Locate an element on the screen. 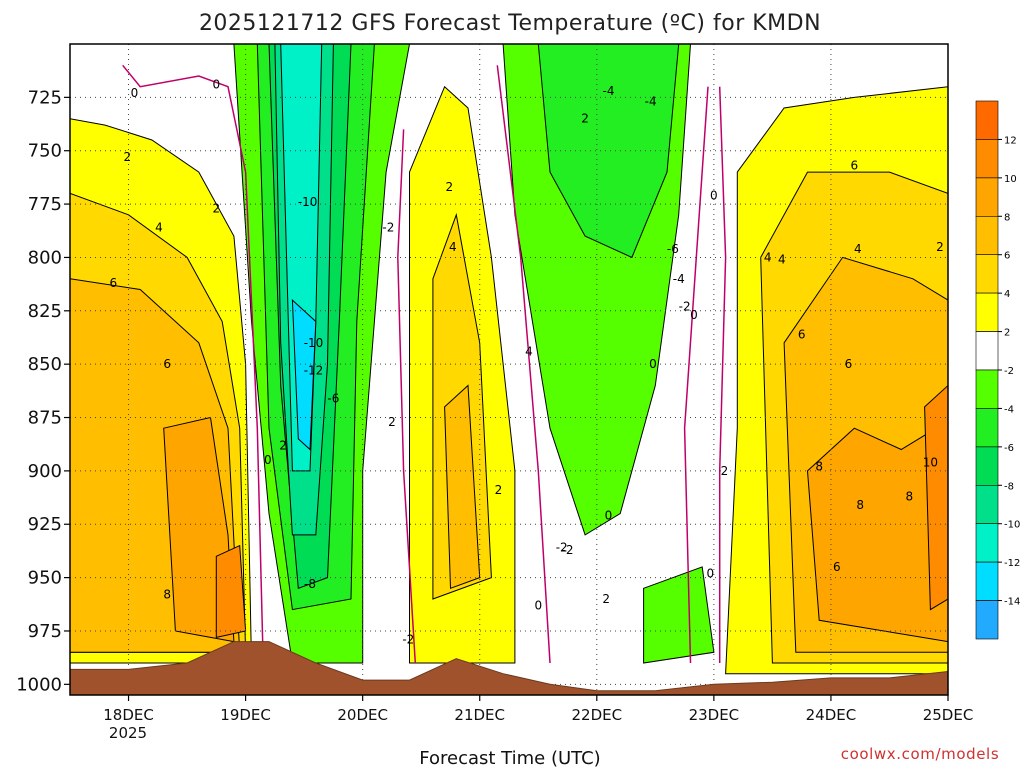 This screenshot has height=768, width=1024. y-tick-label: 975 is located at coordinates (45, 631).